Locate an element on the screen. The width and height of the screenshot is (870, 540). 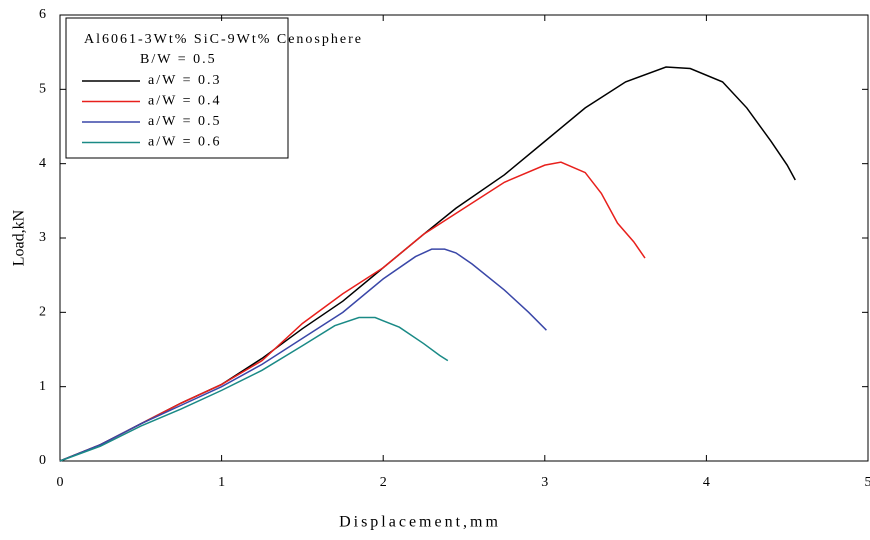
y-tick-label: 3 is located at coordinates (42, 237).